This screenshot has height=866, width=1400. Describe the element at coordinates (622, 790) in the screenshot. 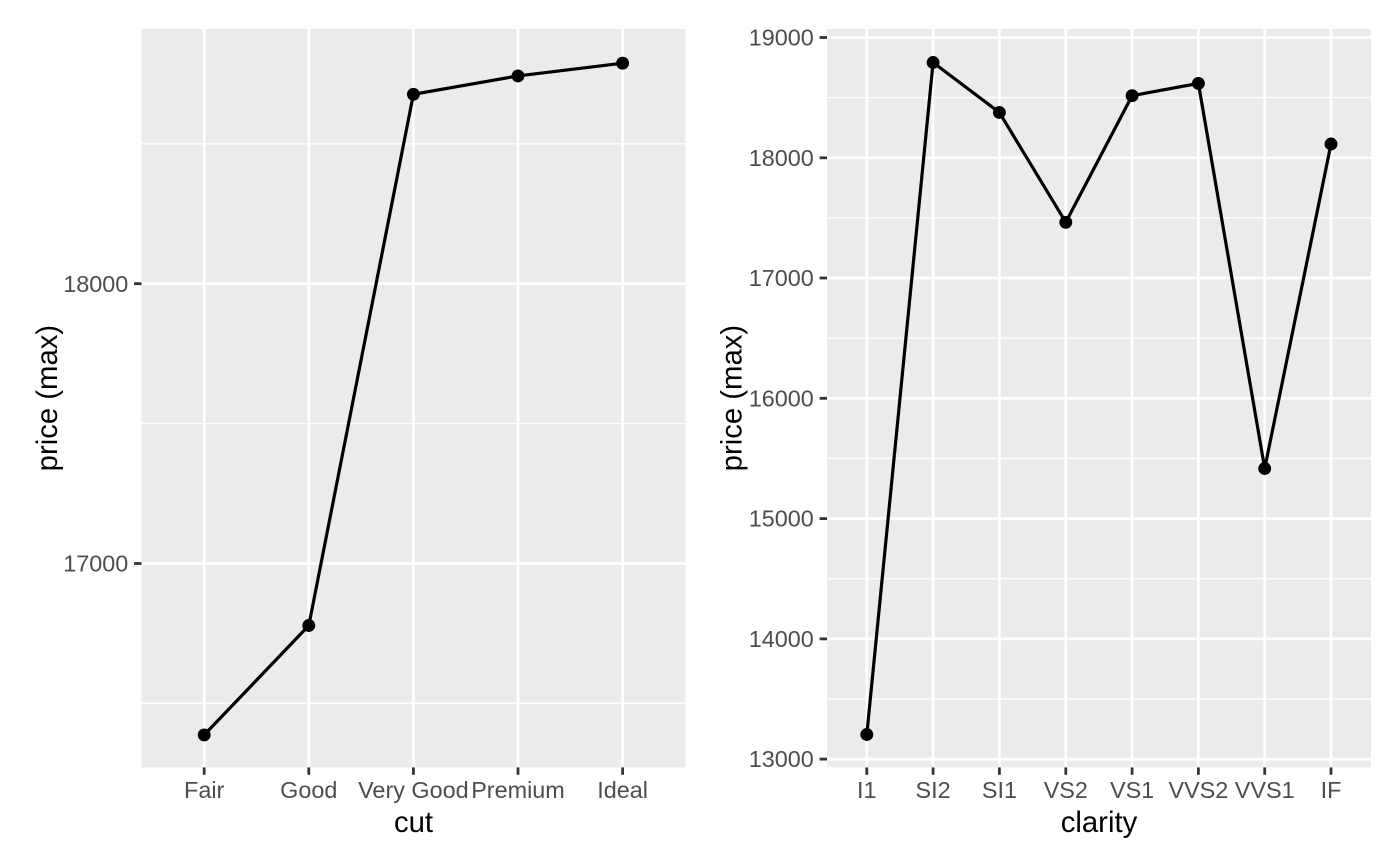

I see `svg-text: Ideal` at that location.